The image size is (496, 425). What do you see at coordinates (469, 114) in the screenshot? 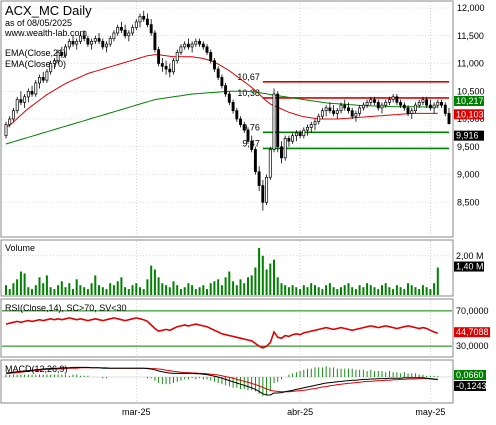
I see `last-value-tag` at bounding box center [469, 114].